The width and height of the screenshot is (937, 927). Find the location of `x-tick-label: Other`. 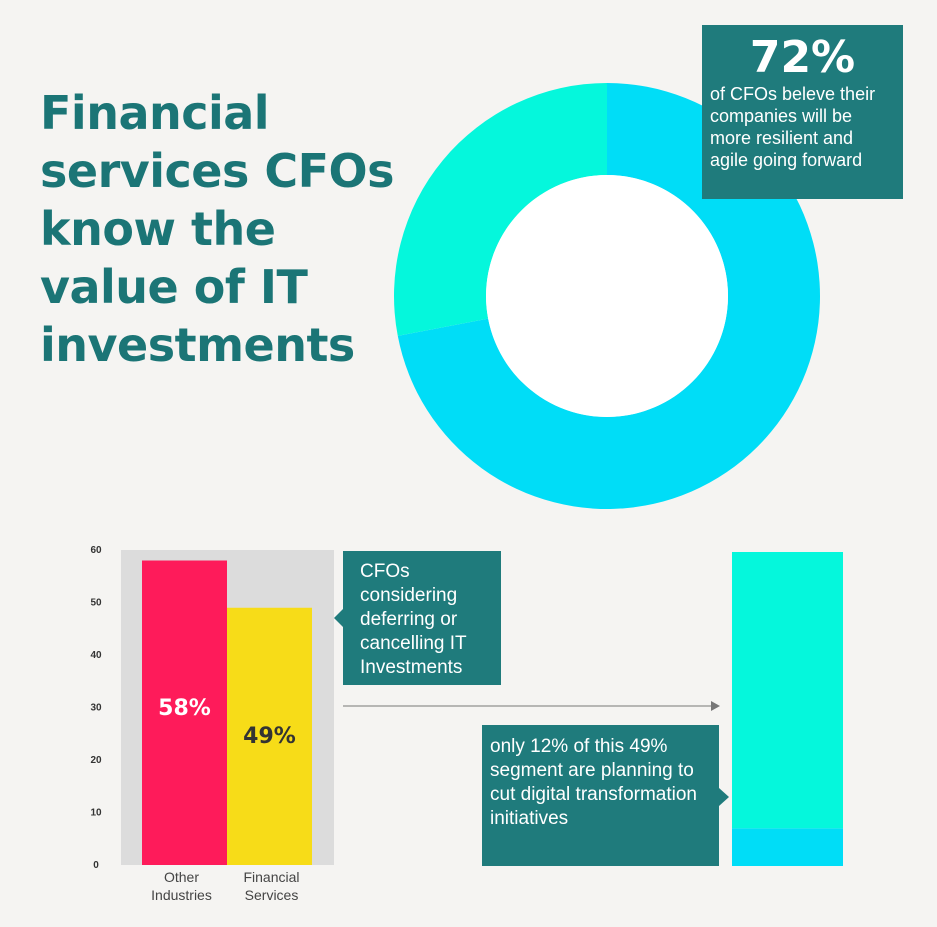

x-tick-label: Other is located at coordinates (181, 877).